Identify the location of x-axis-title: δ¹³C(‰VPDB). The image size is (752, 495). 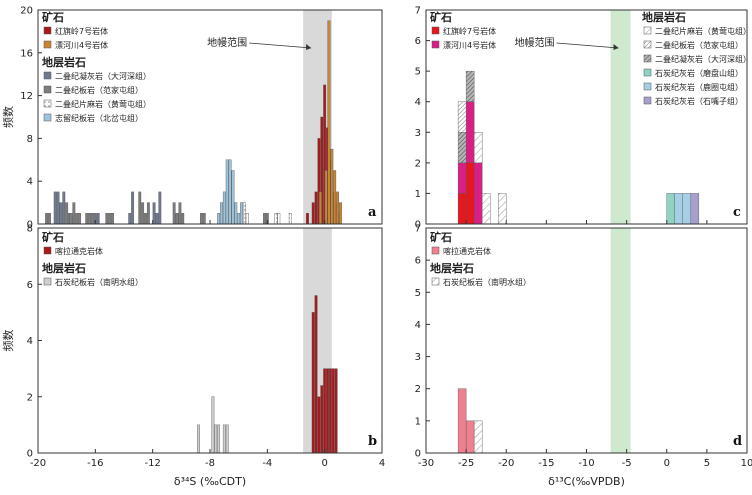
(586, 481).